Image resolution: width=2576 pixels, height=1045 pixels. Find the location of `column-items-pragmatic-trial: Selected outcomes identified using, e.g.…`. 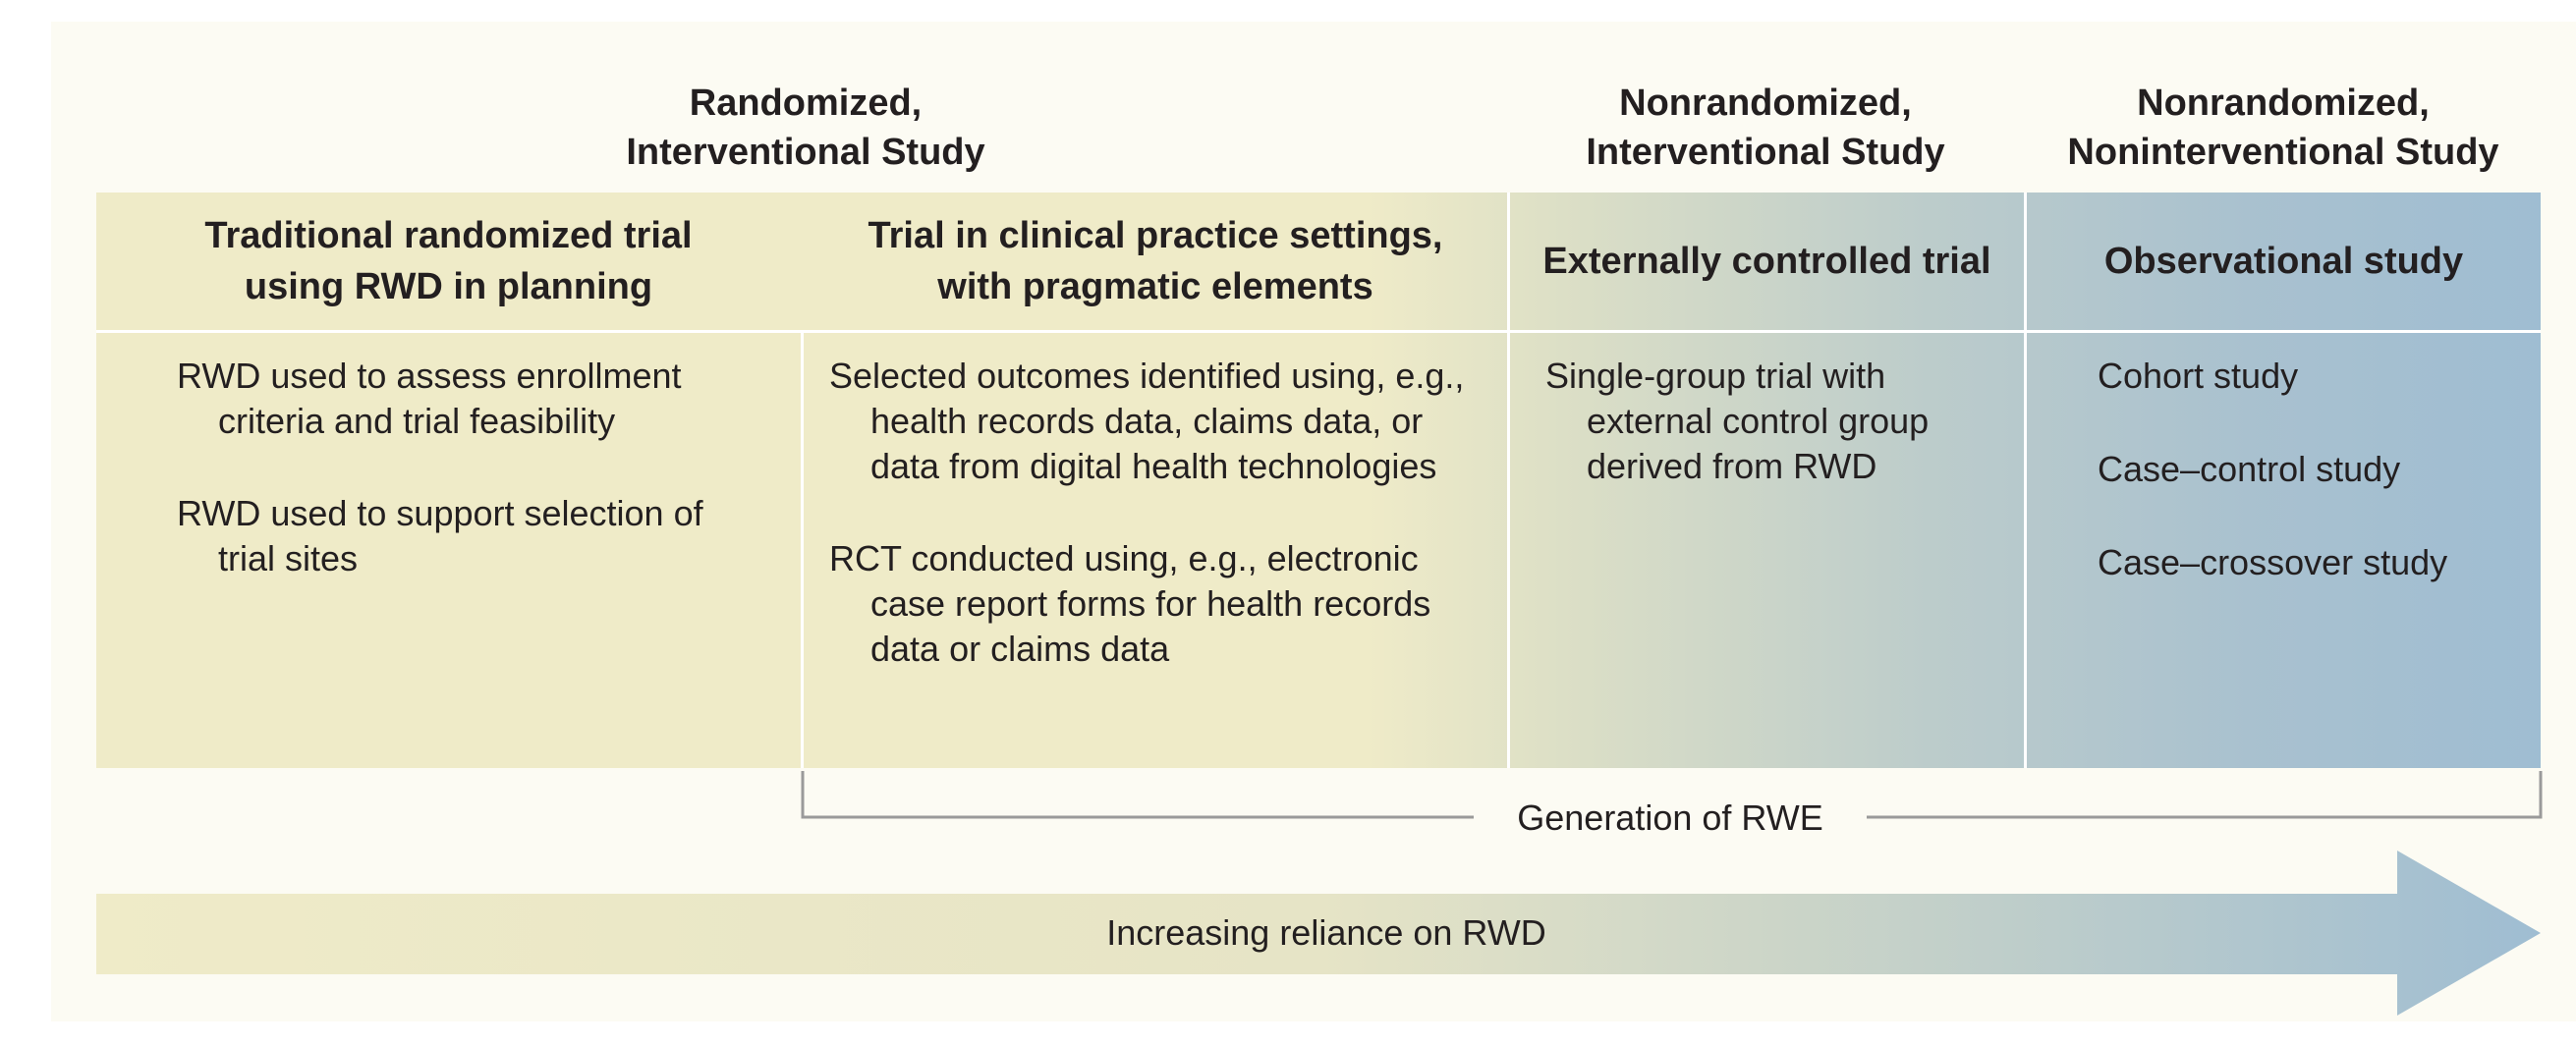

column-items-pragmatic-trial: Selected outcomes identified using, e.g.… is located at coordinates (1163, 536).